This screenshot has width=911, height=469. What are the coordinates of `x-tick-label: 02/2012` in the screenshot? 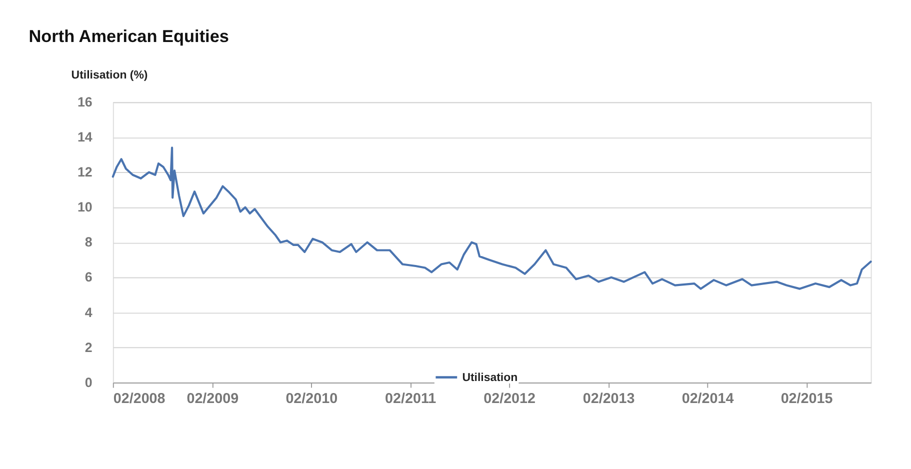 It's located at (510, 399).